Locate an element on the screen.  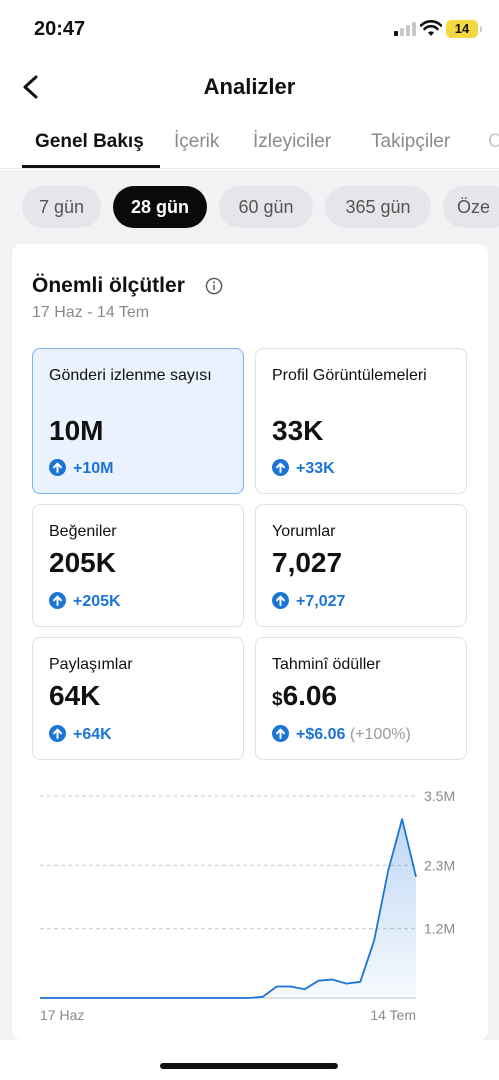
metric-delta-value: +205K is located at coordinates (97, 601).